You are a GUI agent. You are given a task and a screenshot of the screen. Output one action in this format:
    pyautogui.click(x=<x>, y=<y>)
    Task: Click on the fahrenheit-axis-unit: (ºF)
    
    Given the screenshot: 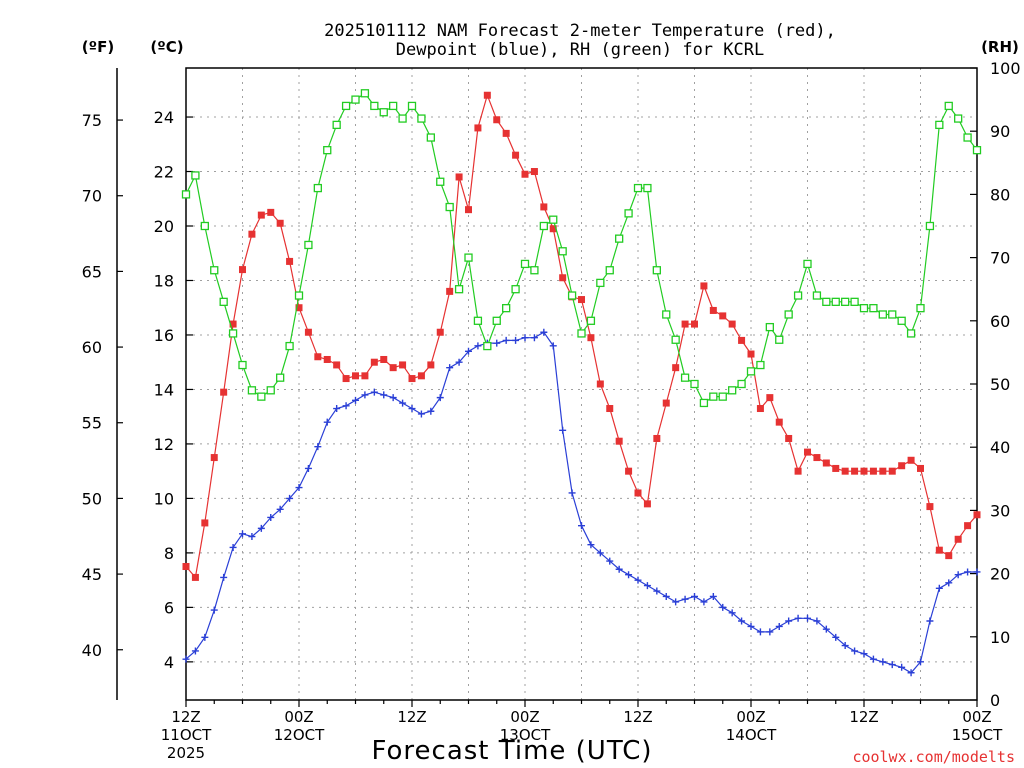 What is the action you would take?
    pyautogui.click(x=98, y=47)
    